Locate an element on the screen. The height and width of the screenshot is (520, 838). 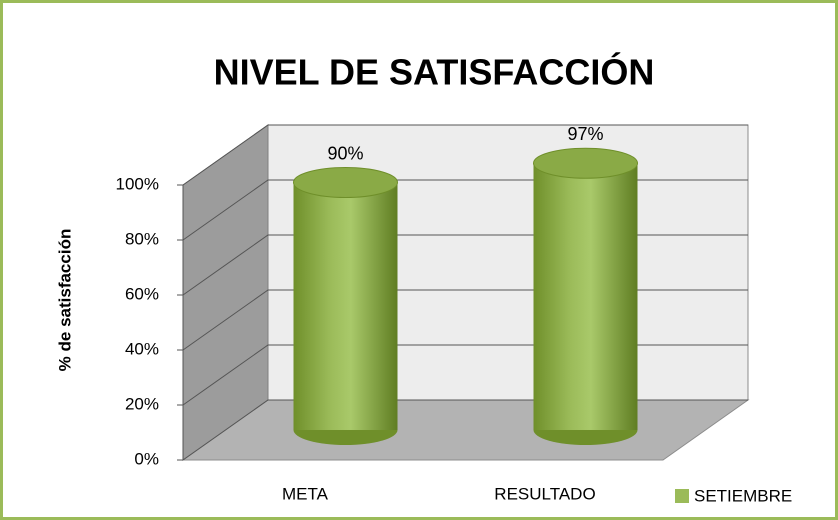
data-label: 97% is located at coordinates (585, 134).